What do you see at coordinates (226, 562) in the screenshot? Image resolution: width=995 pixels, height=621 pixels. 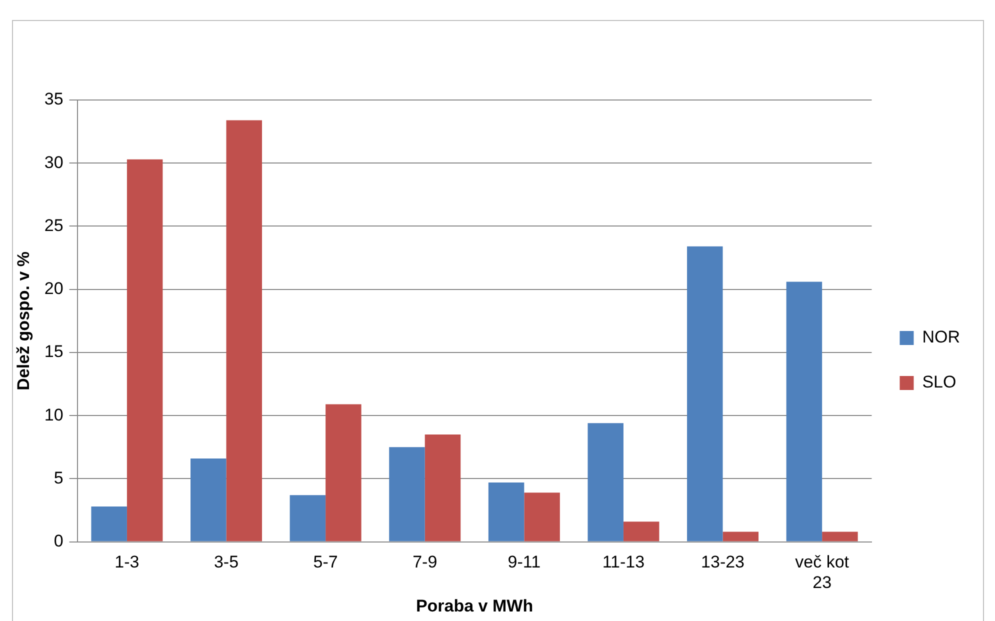 I see `x-tick-label: 3-5` at bounding box center [226, 562].